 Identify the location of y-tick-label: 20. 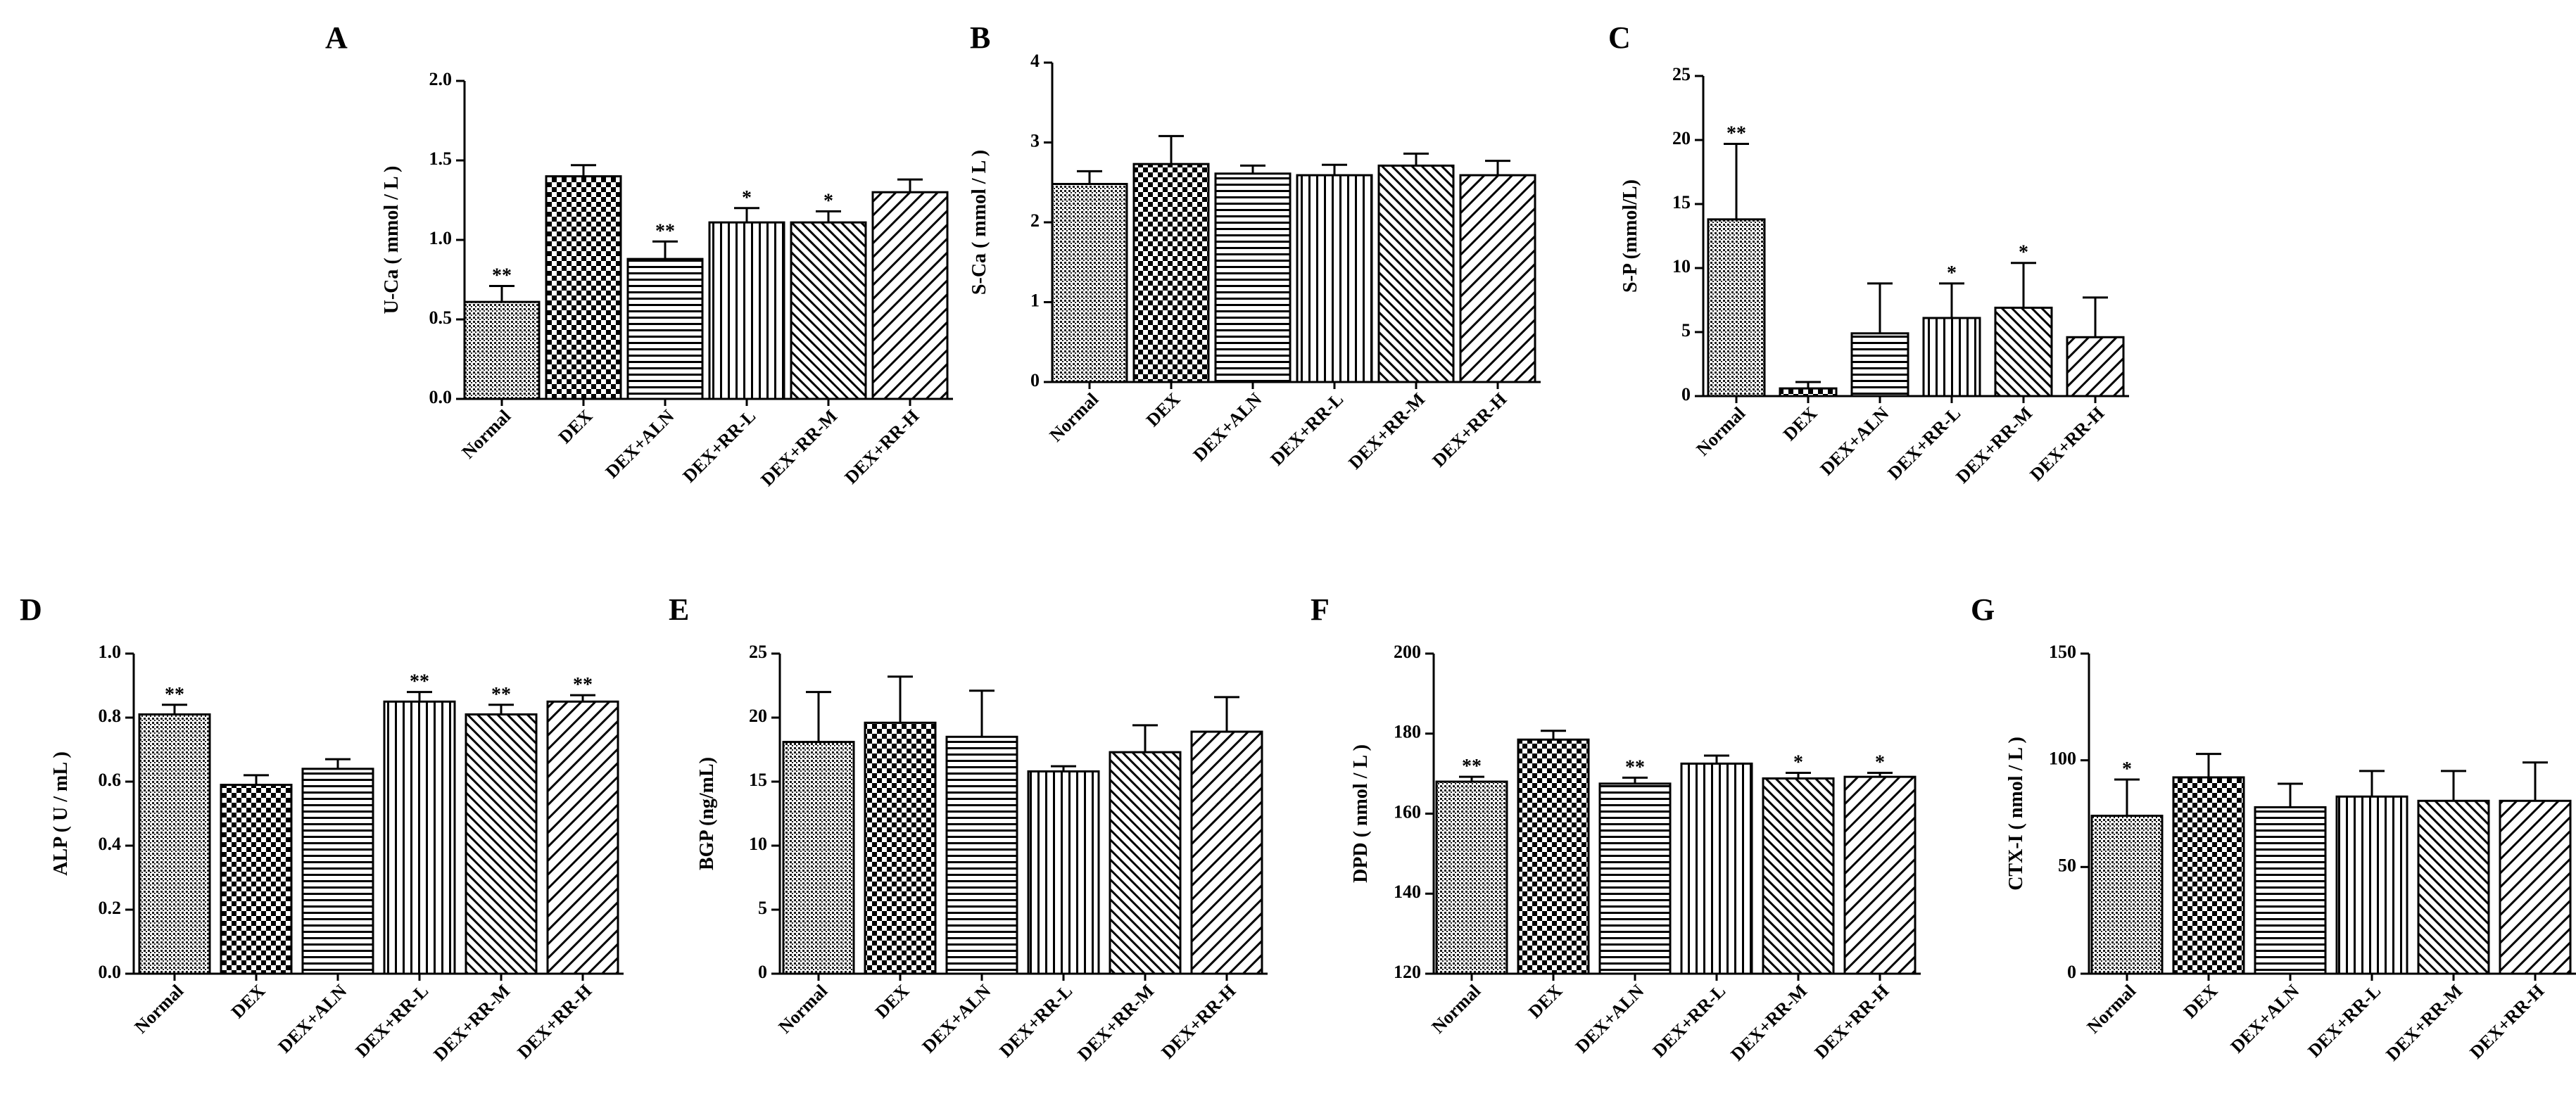
(758, 716).